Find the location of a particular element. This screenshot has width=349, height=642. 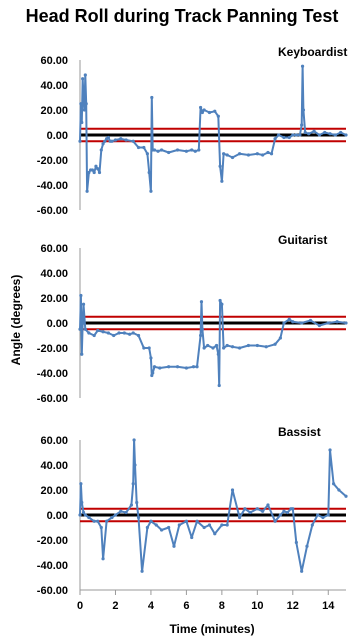

panel-label: Keyboardist is located at coordinates (312, 52).